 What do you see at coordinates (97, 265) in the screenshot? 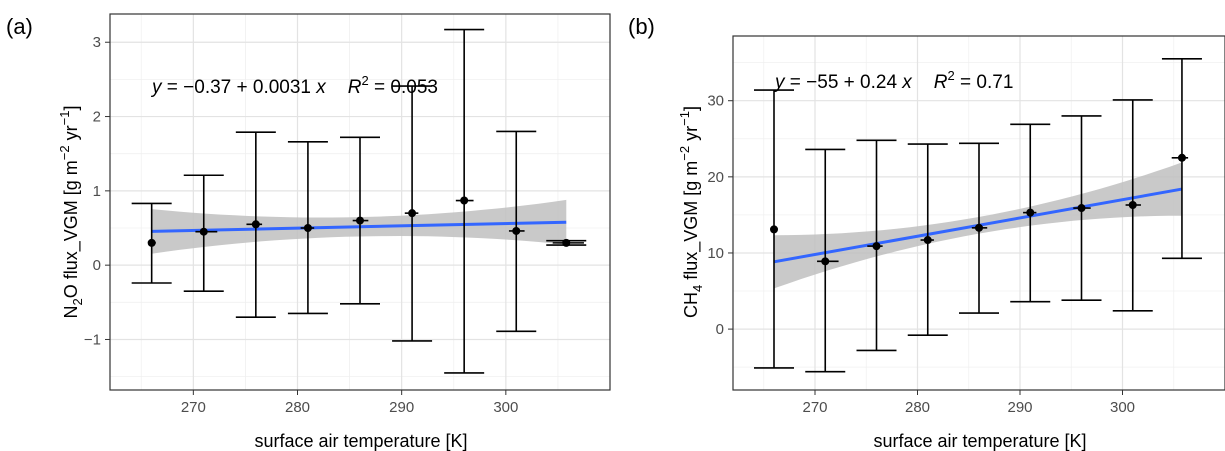
I see `panel-a-y-tick-label: 0` at bounding box center [97, 265].